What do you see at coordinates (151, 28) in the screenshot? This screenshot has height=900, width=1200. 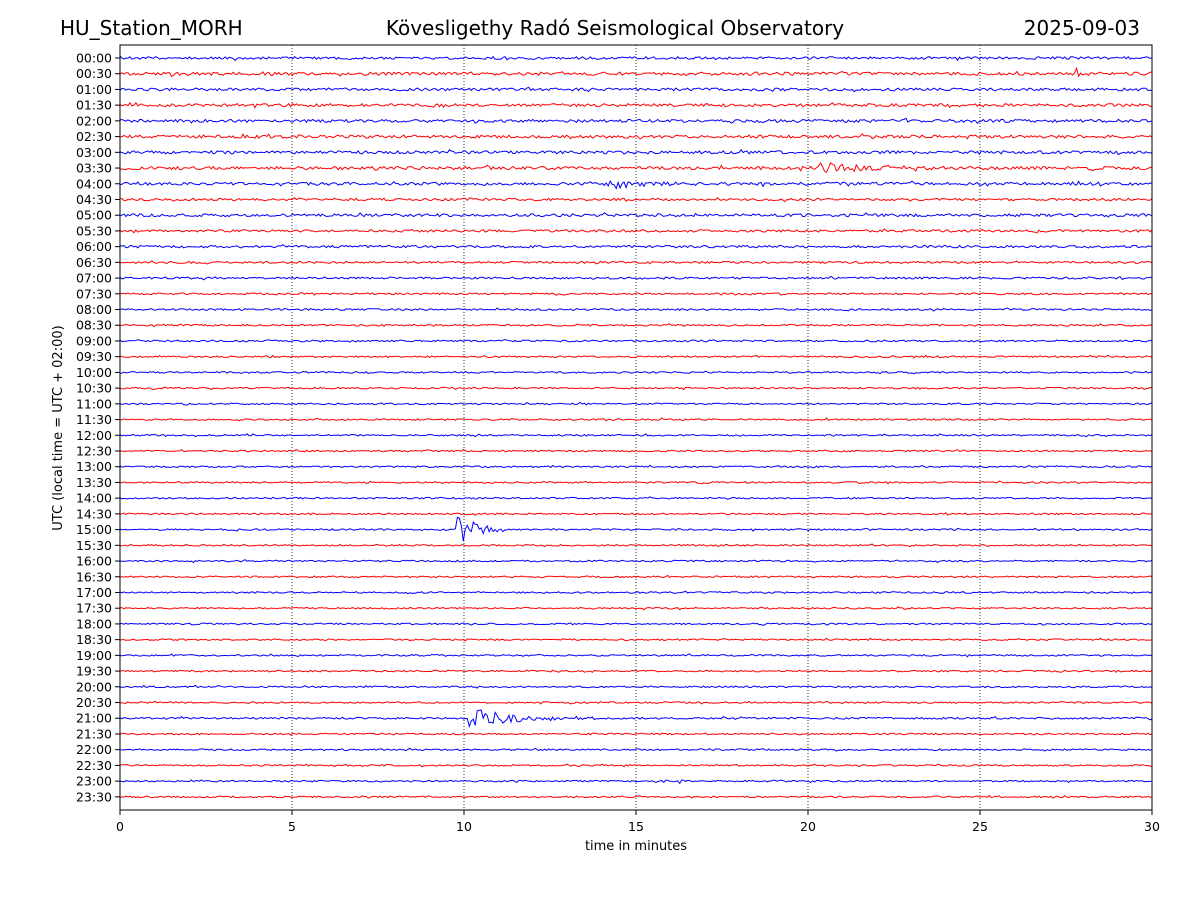 I see `station-name: HU_Station_MORH` at bounding box center [151, 28].